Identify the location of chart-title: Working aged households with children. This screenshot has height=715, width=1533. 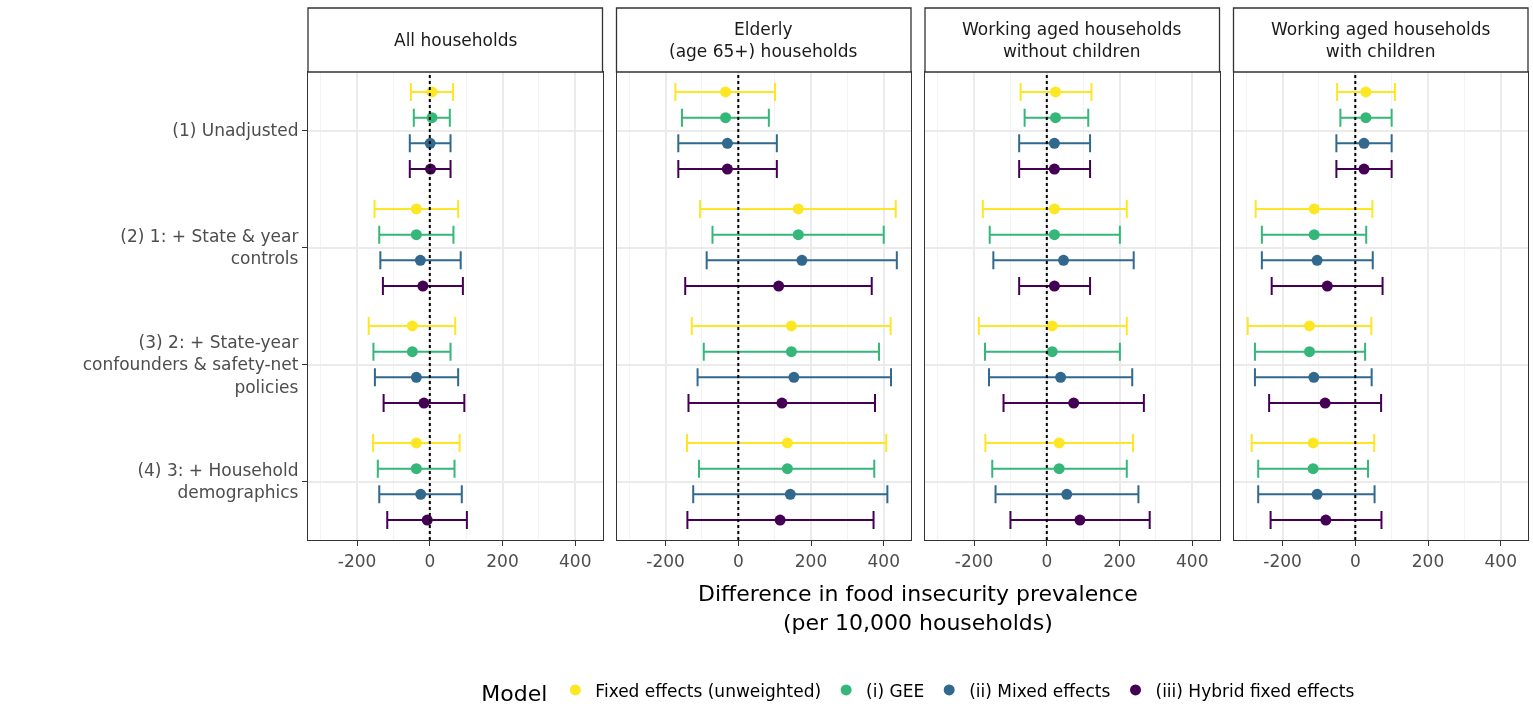
(1381, 40).